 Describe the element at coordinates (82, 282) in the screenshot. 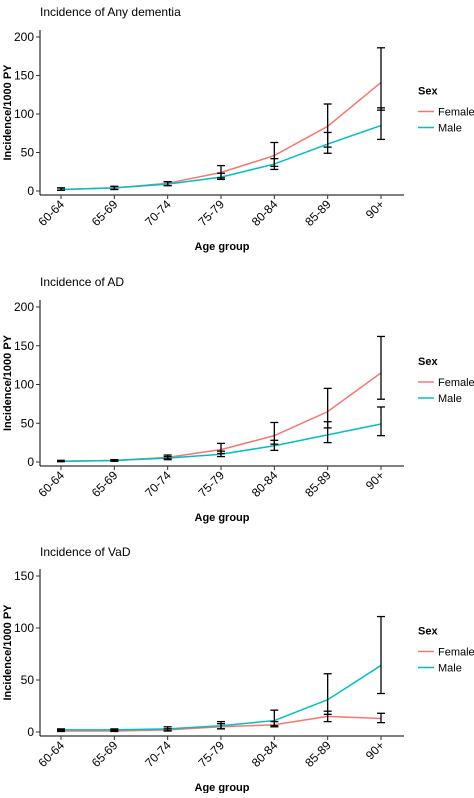

I see `chart-title: Incidence of AD` at that location.